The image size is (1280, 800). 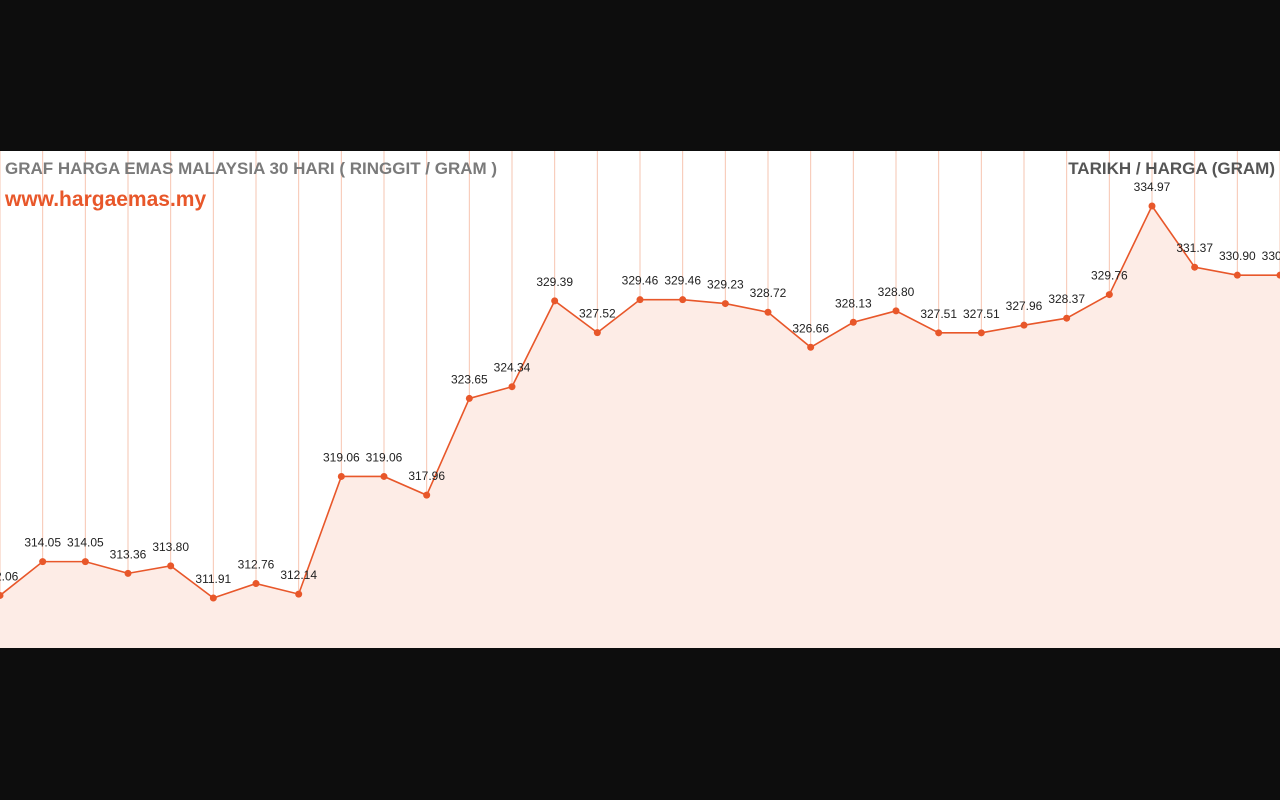 What do you see at coordinates (298, 575) in the screenshot?
I see `data-label: 312.14` at bounding box center [298, 575].